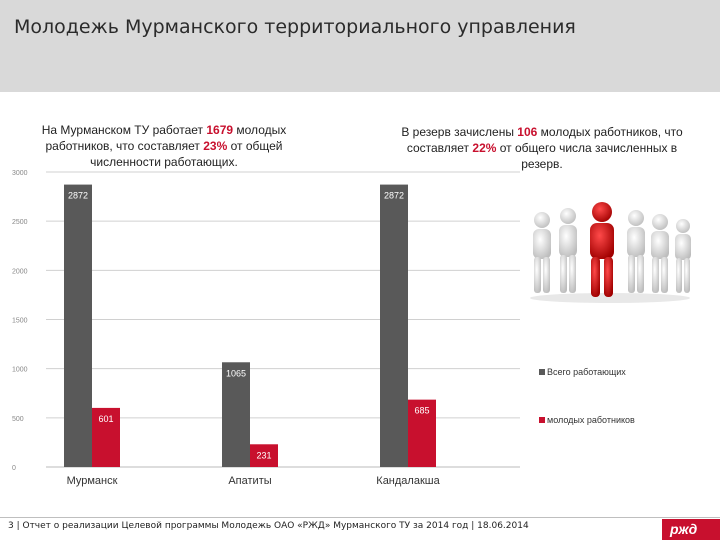 The image size is (720, 540). I want to click on y-tick-label: 500, so click(18, 419).